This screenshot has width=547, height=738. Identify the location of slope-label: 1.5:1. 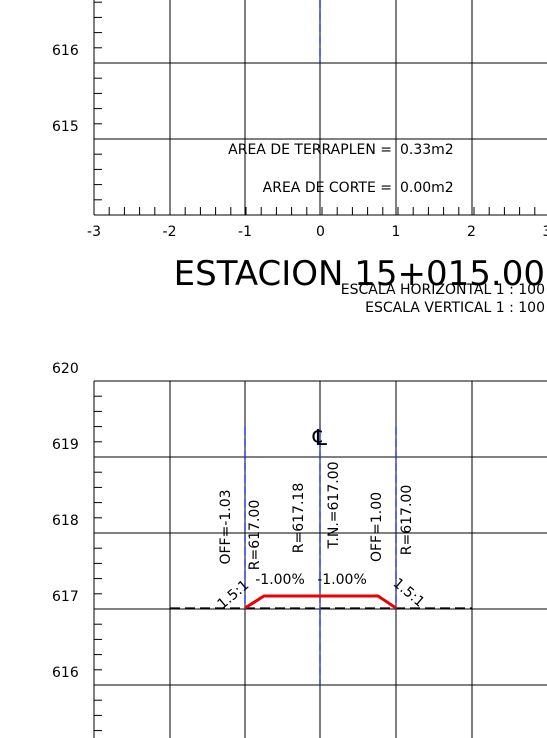
(409, 592).